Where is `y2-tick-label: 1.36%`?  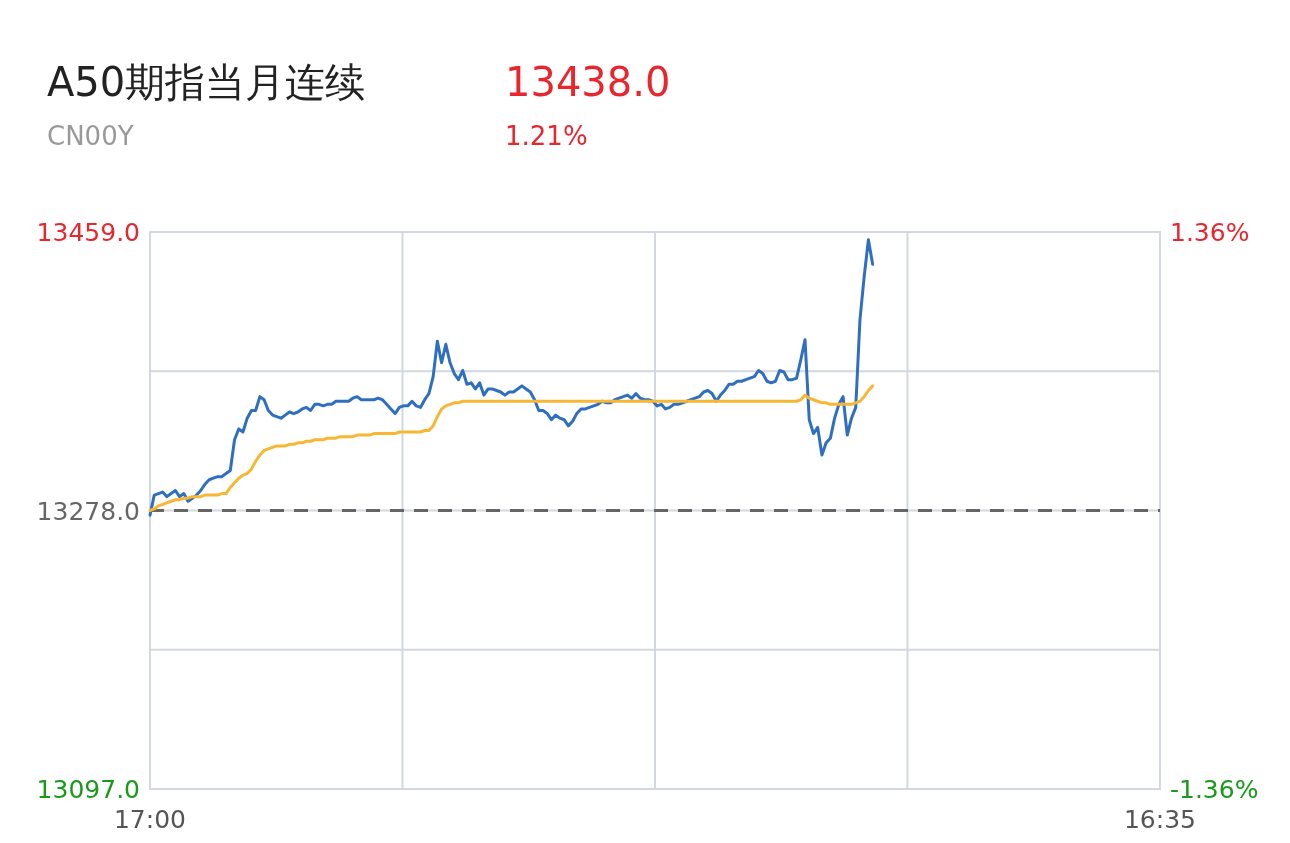 y2-tick-label: 1.36% is located at coordinates (1210, 232).